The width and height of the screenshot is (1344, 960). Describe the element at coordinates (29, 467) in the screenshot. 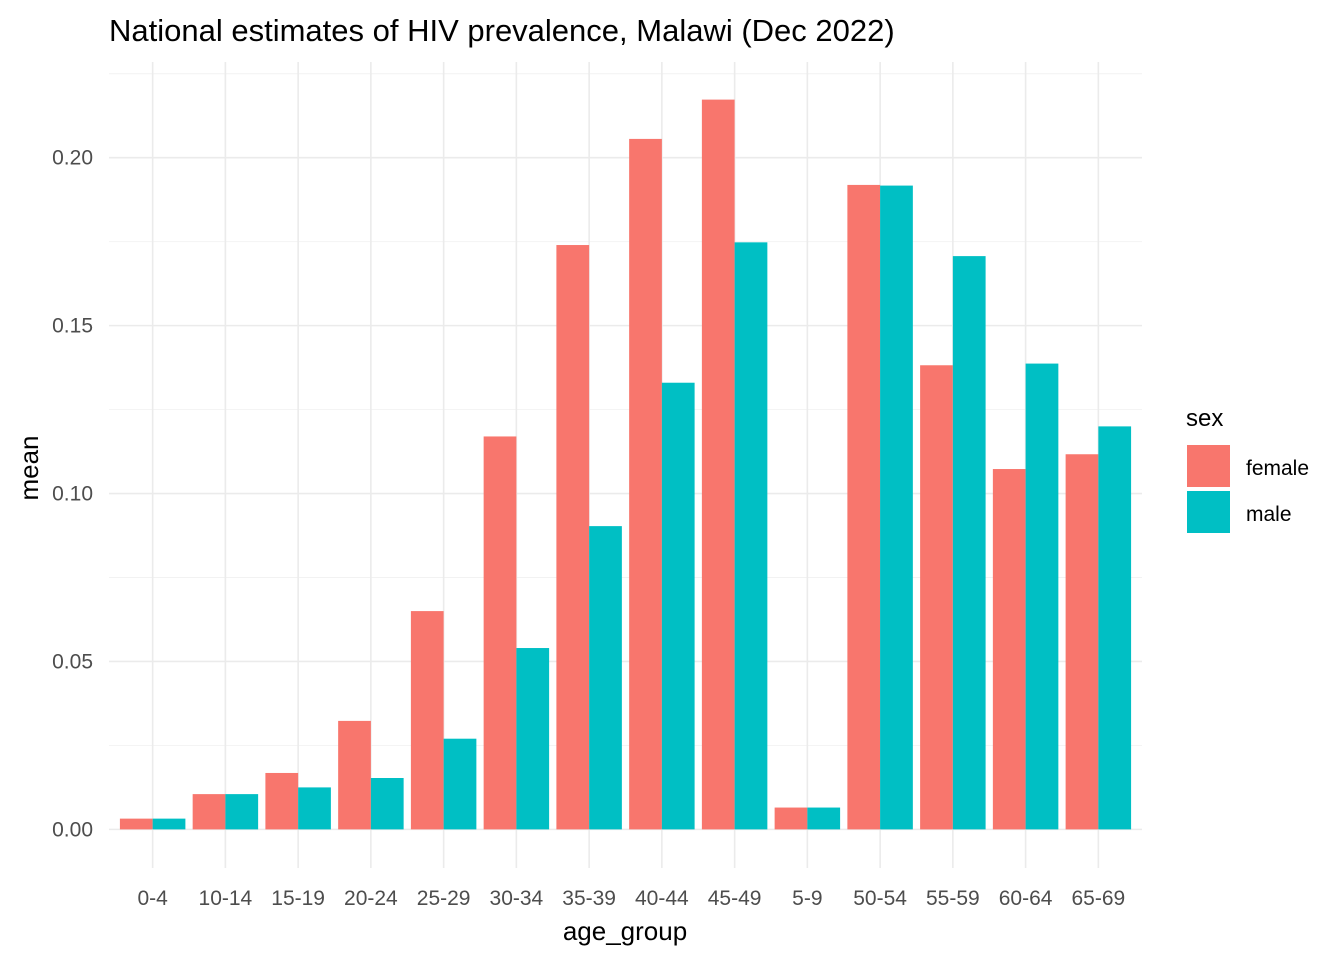

I see `y-axis-title: mean` at that location.